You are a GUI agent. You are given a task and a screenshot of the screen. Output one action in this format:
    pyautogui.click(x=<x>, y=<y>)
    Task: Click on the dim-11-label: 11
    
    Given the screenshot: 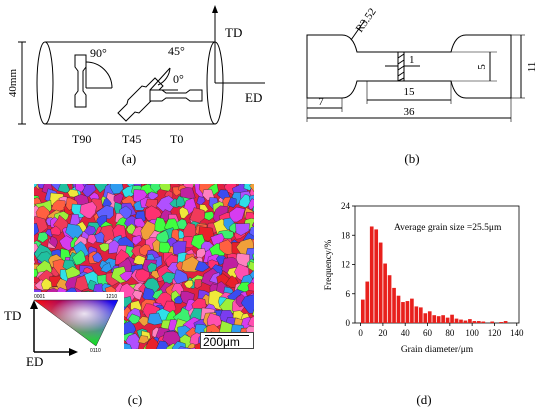 What is the action you would take?
    pyautogui.click(x=532, y=67)
    